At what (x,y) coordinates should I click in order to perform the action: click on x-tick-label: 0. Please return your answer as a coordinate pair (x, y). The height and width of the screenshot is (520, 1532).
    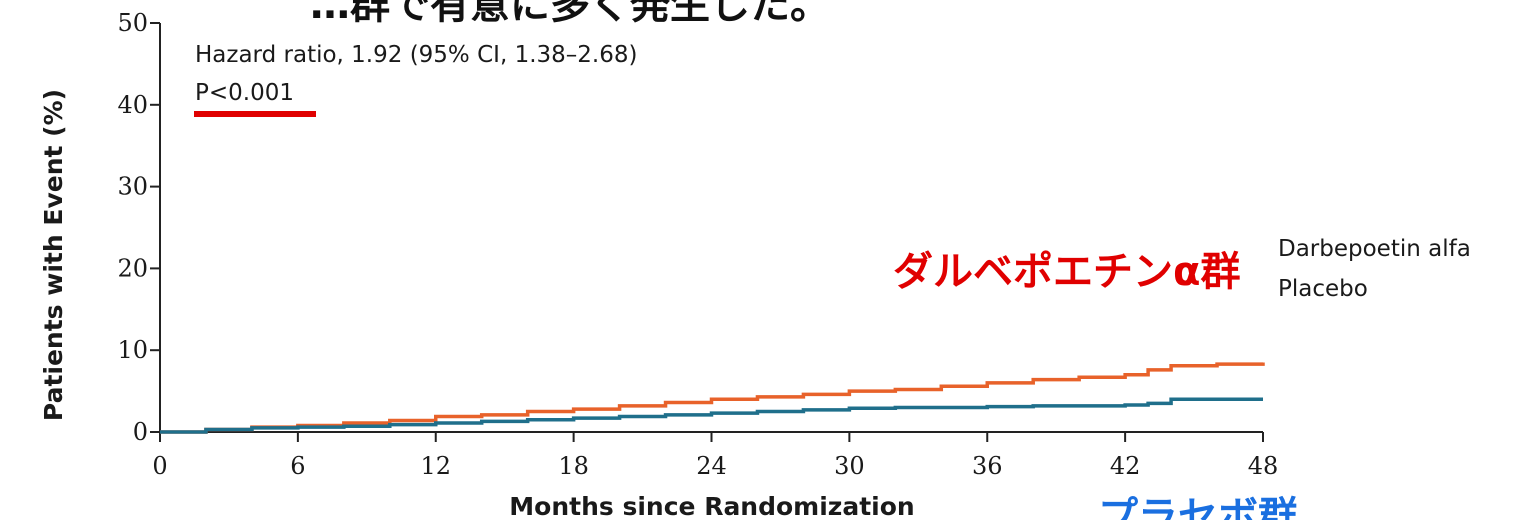
    Looking at the image, I should click on (159, 466).